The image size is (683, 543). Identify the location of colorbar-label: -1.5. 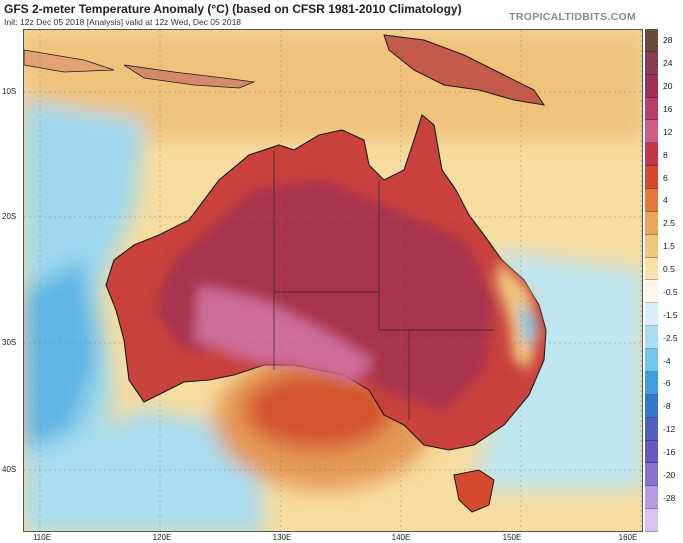
(670, 314).